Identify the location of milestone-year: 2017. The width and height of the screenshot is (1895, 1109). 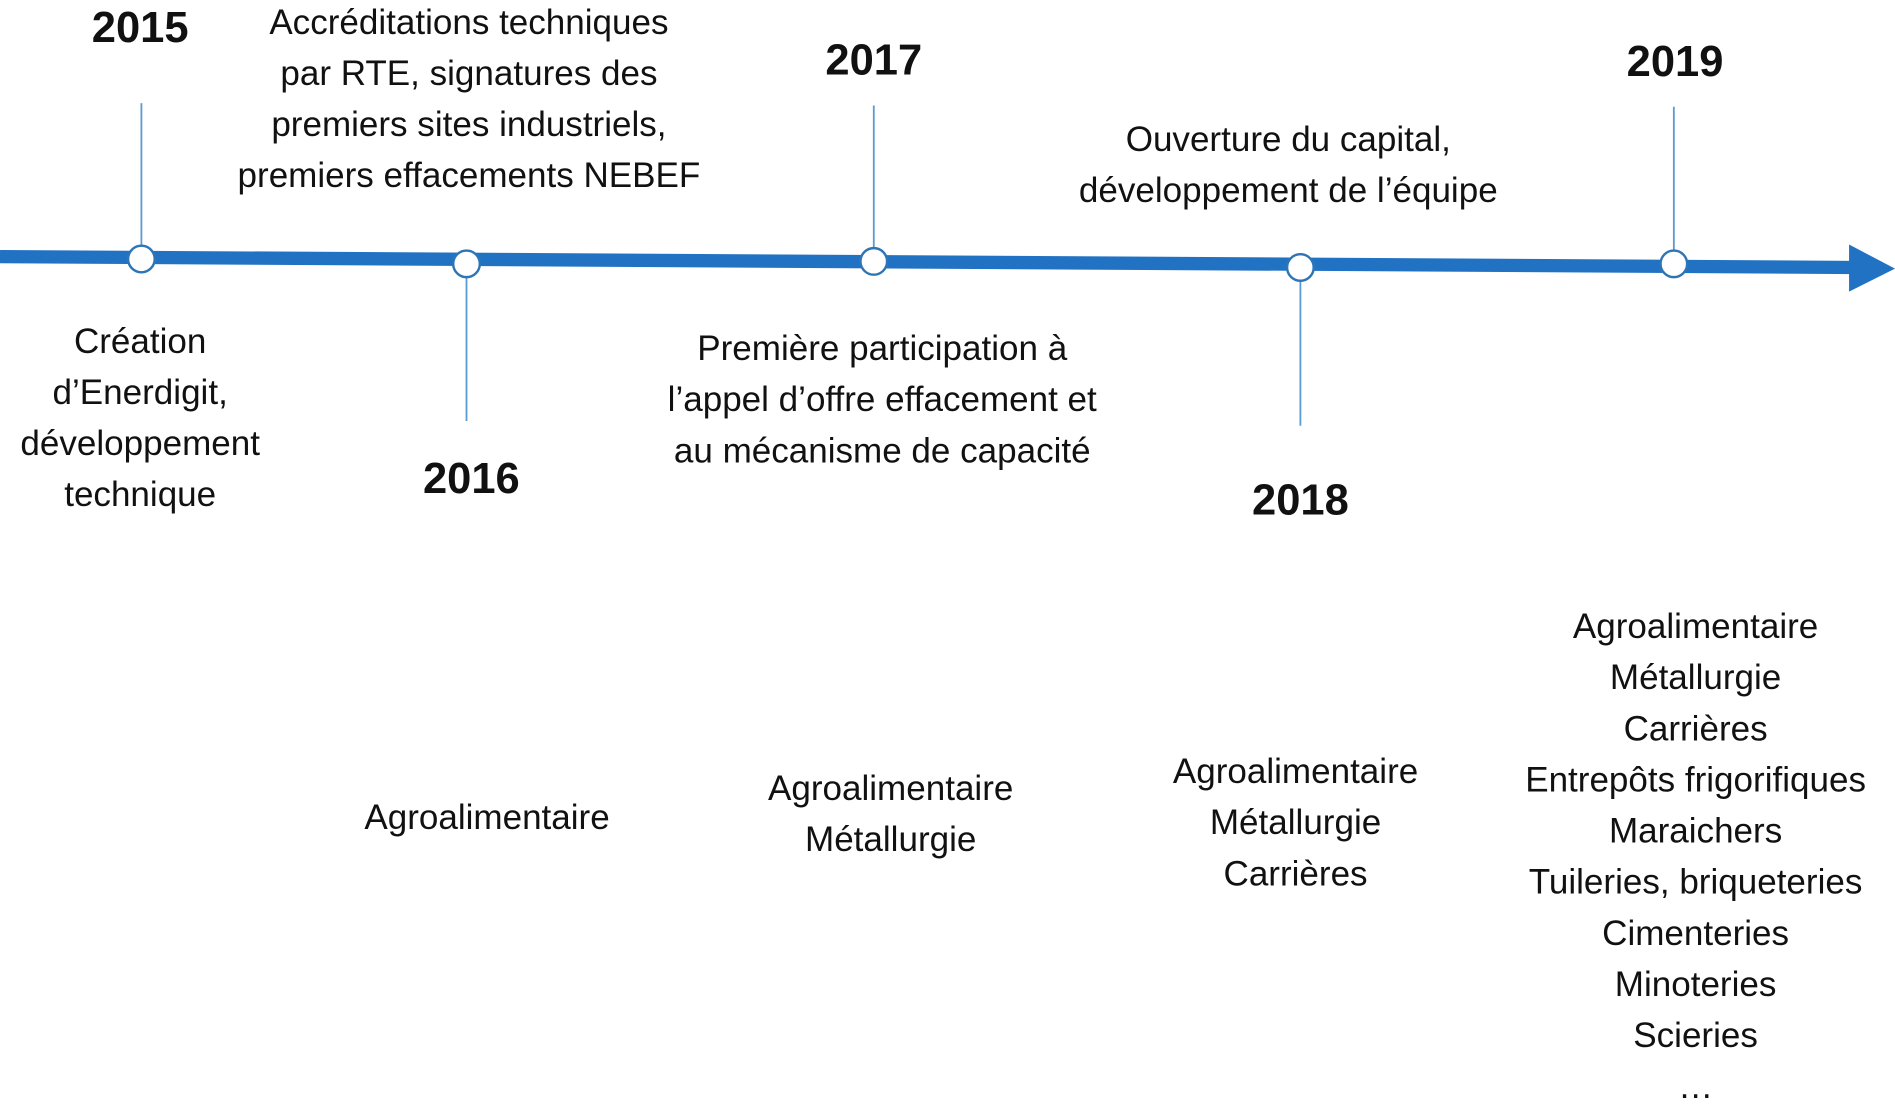
(873, 61).